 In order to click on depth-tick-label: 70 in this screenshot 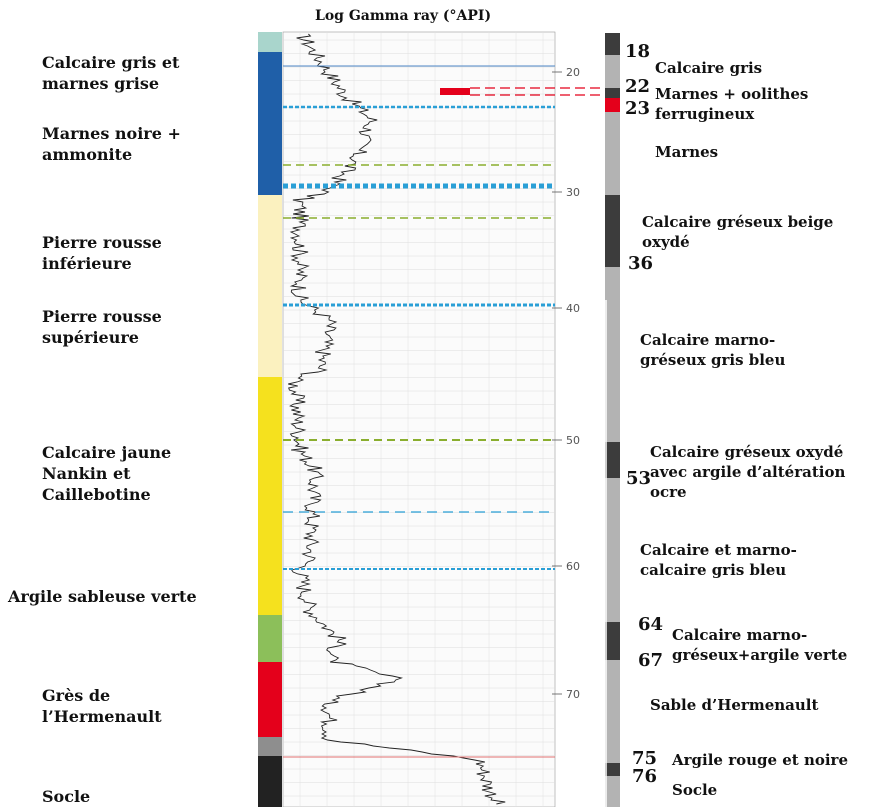, I will do `click(573, 694)`.